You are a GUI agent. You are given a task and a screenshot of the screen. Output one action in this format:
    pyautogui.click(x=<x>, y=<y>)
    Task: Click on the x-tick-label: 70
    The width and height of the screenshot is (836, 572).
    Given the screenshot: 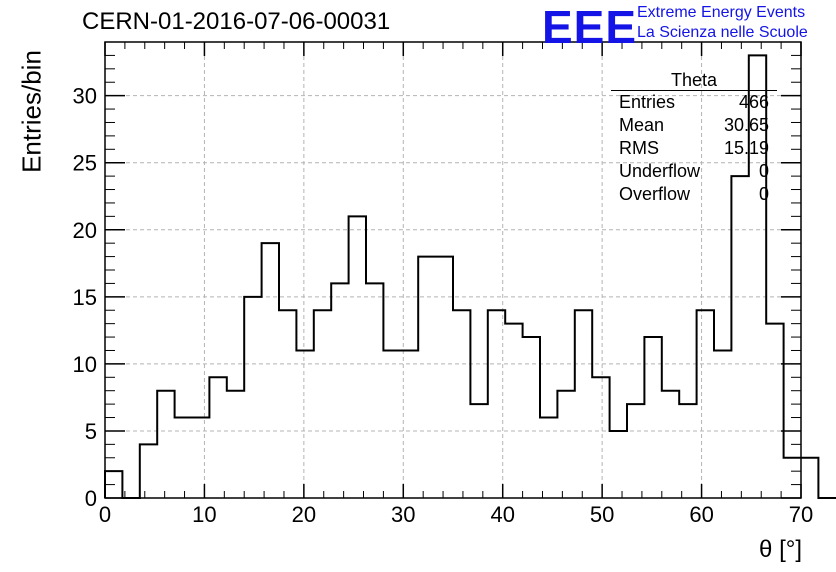 What is the action you would take?
    pyautogui.click(x=801, y=514)
    